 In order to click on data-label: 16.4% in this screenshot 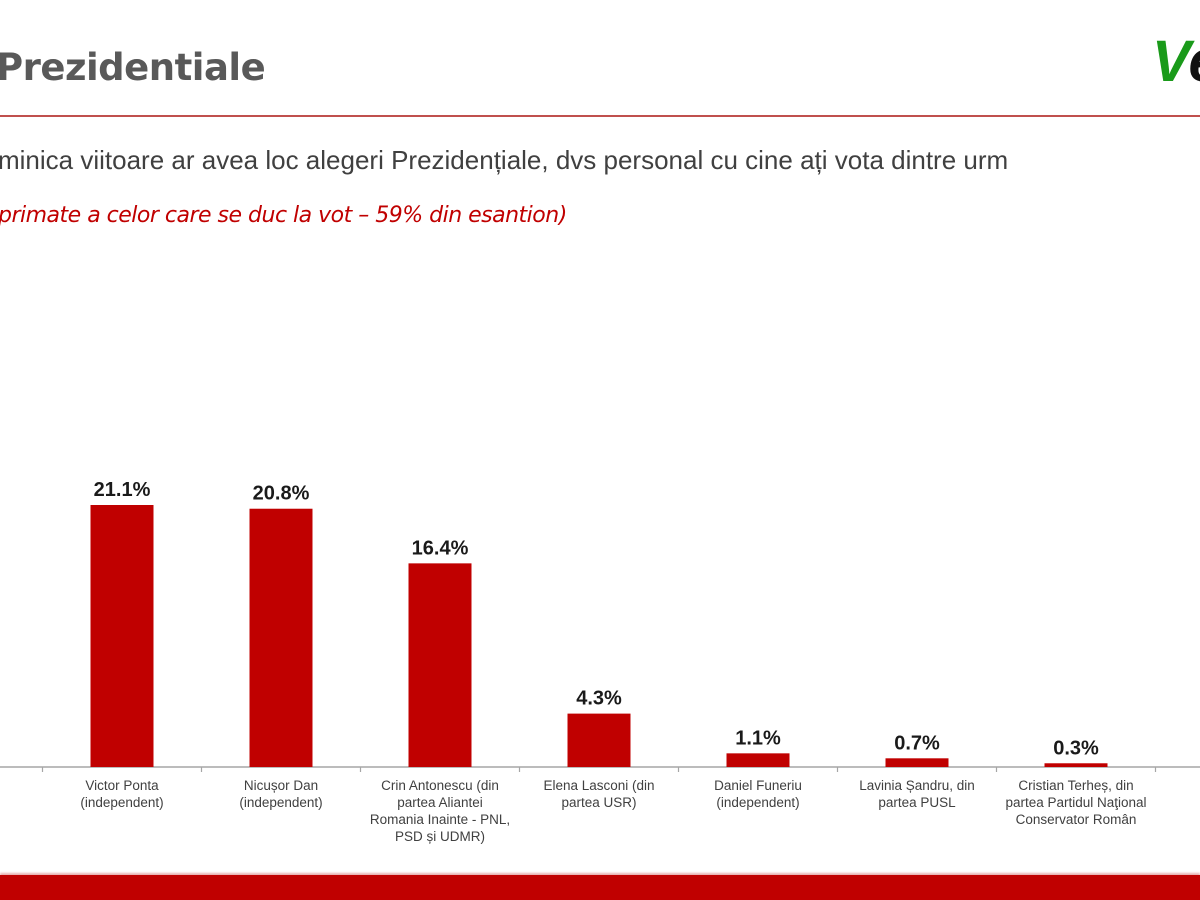, I will do `click(440, 548)`.